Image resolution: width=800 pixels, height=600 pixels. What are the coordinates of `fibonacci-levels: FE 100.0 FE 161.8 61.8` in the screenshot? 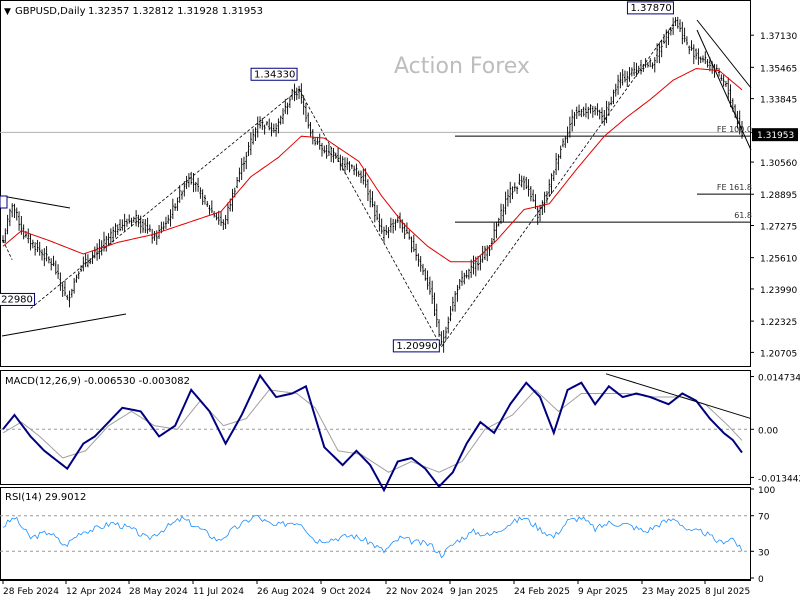 It's located at (603, 174).